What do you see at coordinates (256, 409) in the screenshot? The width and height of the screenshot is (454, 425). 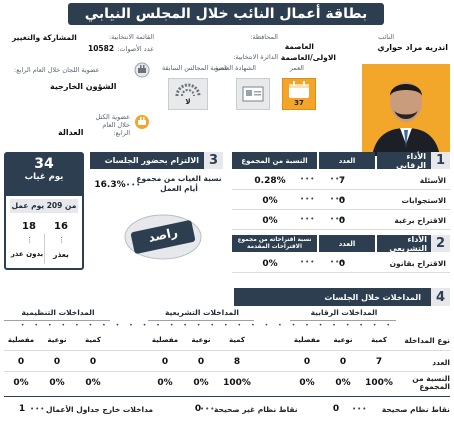 I see `footer-label: نقاط نظام غير صحيحة` at bounding box center [256, 409].